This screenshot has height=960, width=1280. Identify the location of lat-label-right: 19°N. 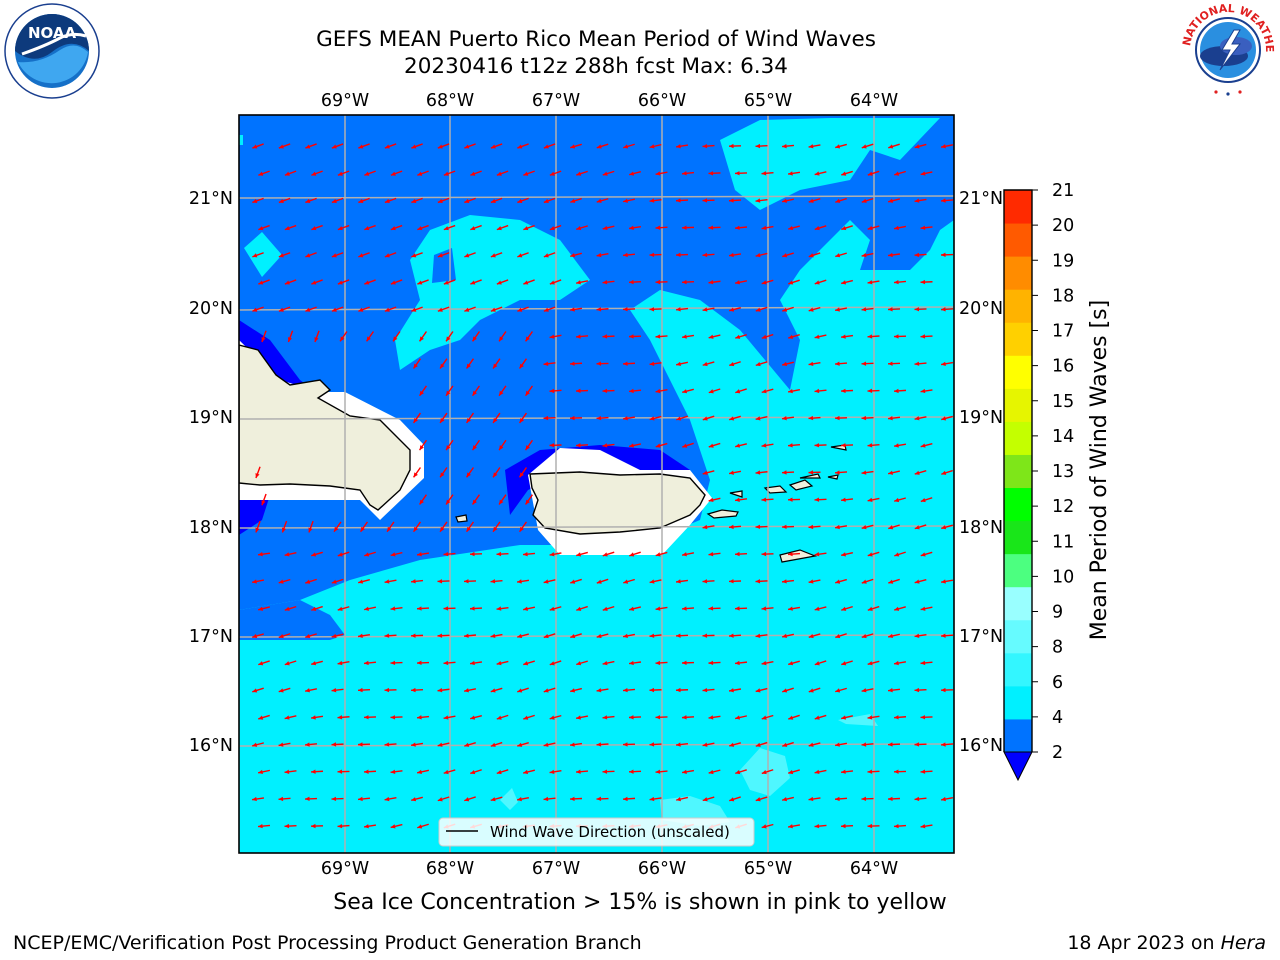
(981, 418).